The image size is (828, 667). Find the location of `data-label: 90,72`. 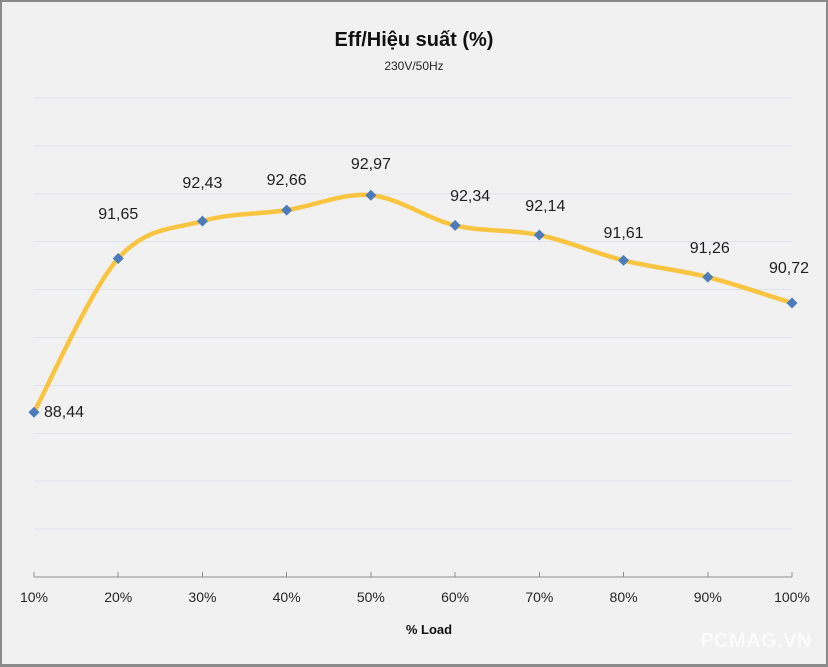

data-label: 90,72 is located at coordinates (789, 268).